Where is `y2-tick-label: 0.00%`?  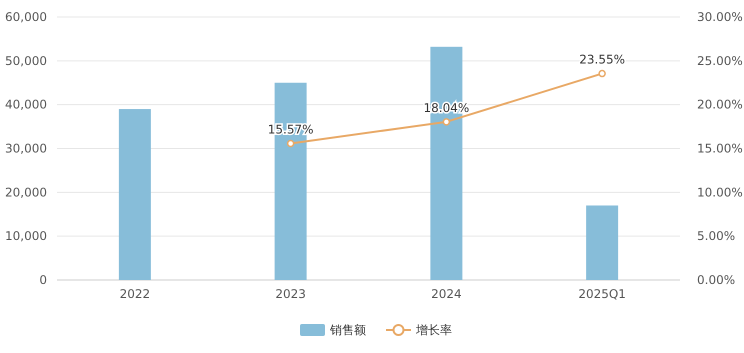 y2-tick-label: 0.00% is located at coordinates (716, 280).